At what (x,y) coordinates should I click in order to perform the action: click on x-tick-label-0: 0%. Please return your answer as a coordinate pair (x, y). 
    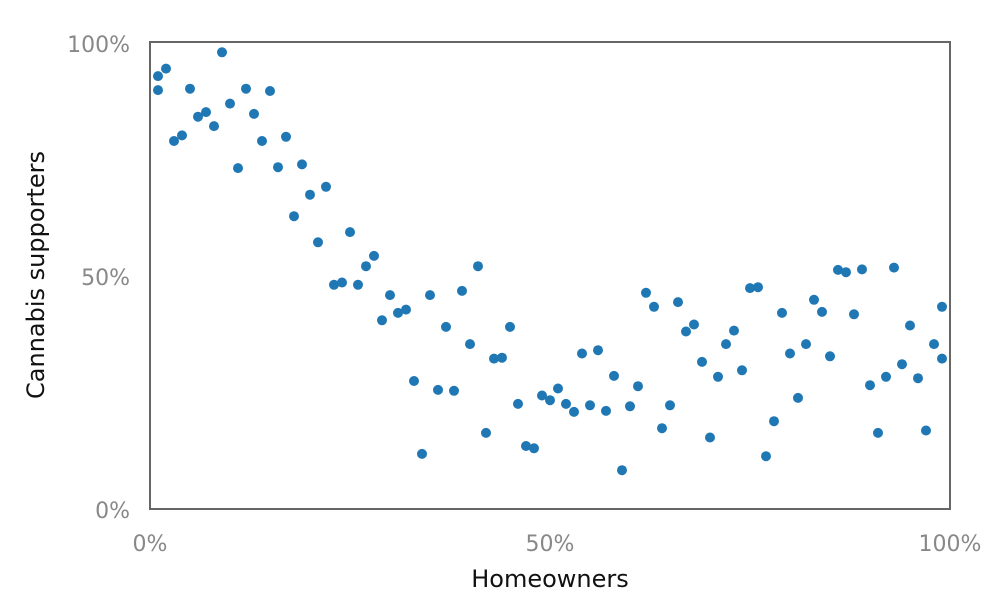
    Looking at the image, I should click on (150, 544).